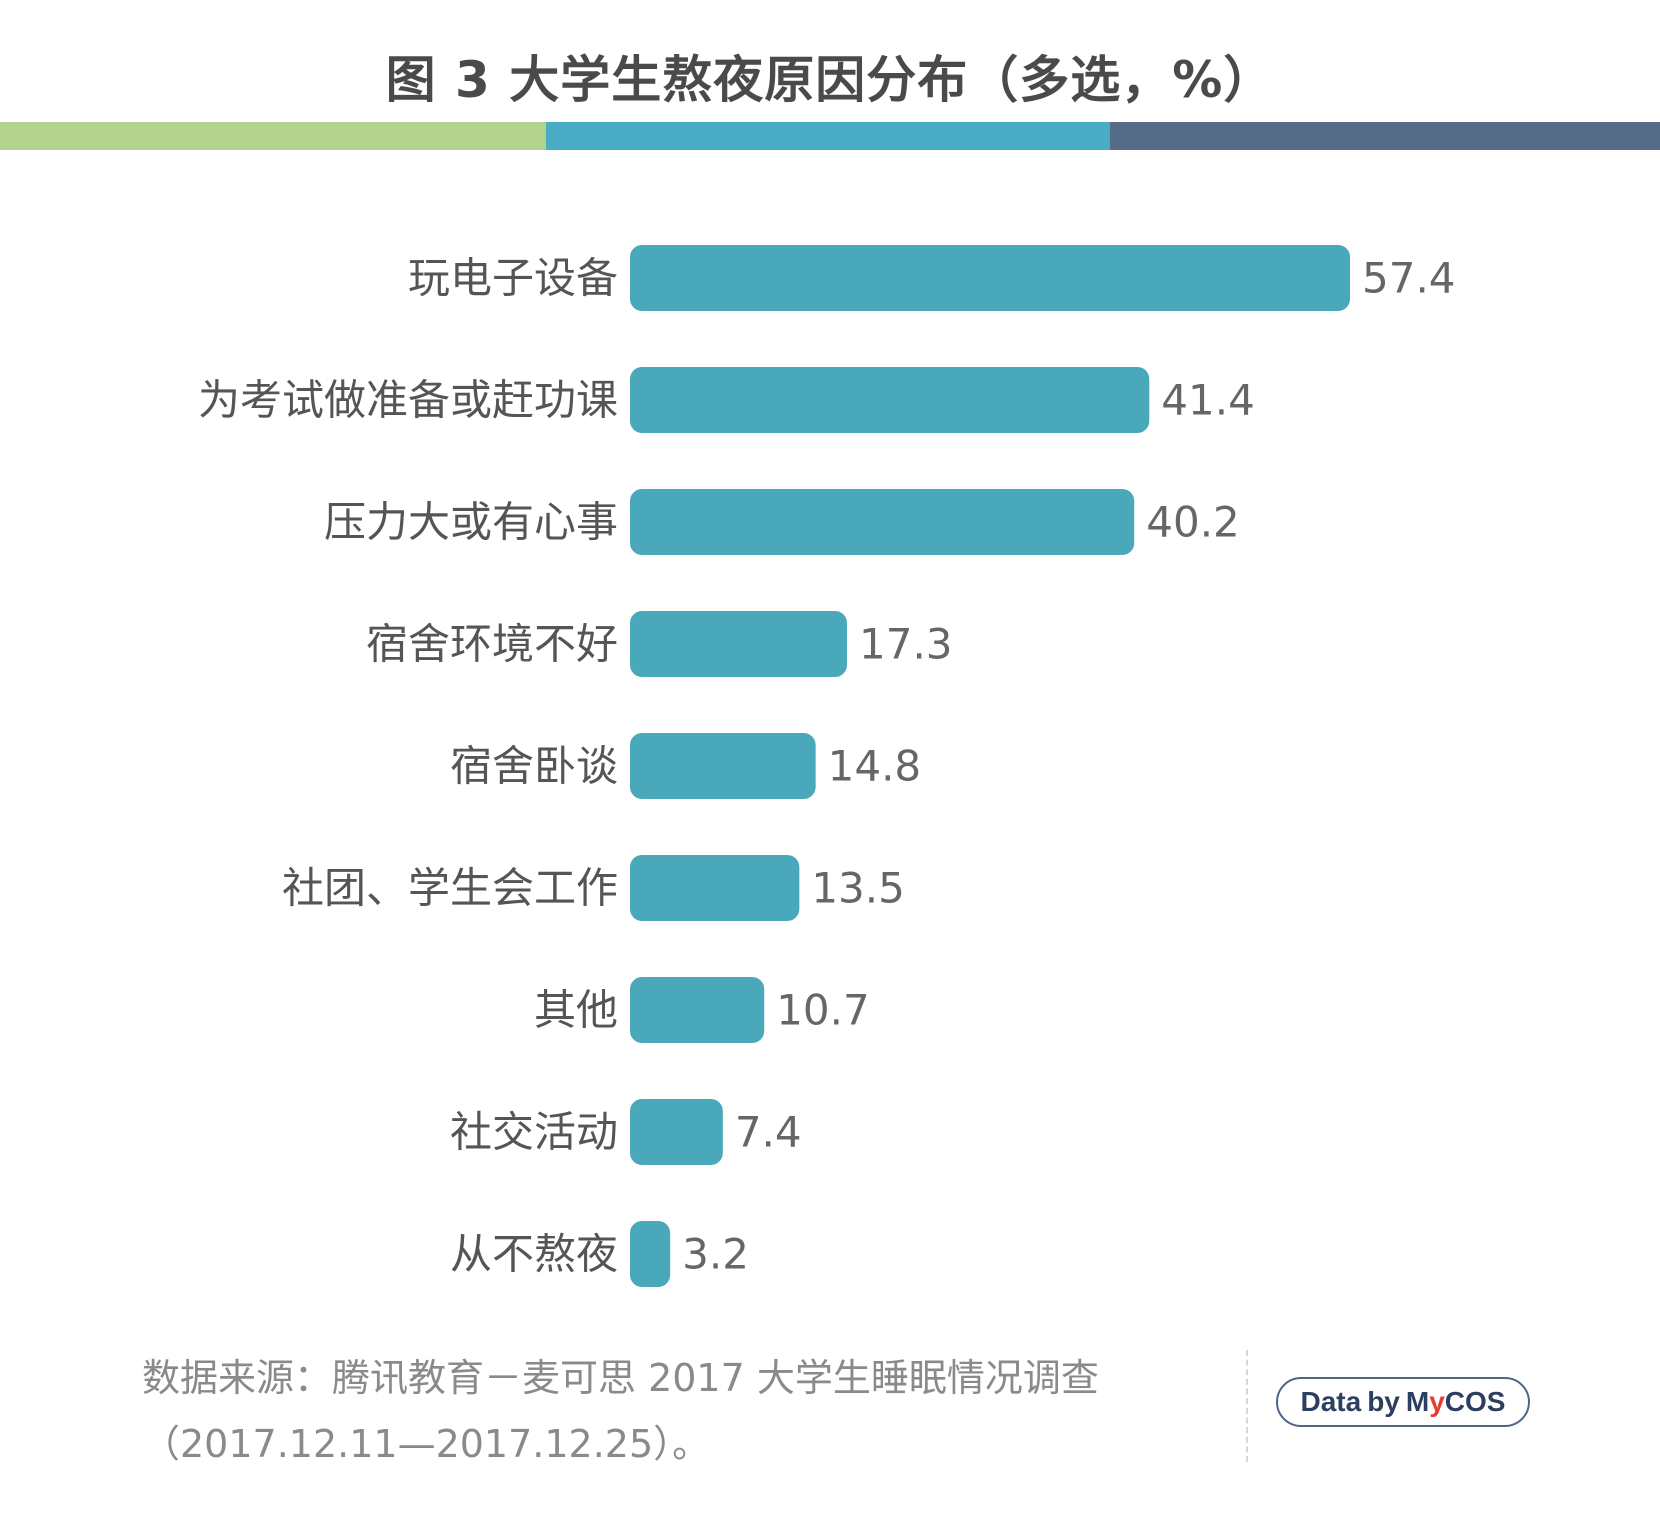 The width and height of the screenshot is (1660, 1522). What do you see at coordinates (426, 1444) in the screenshot?
I see `source-line-2: （2017.12.11—2017.12.25）。` at bounding box center [426, 1444].